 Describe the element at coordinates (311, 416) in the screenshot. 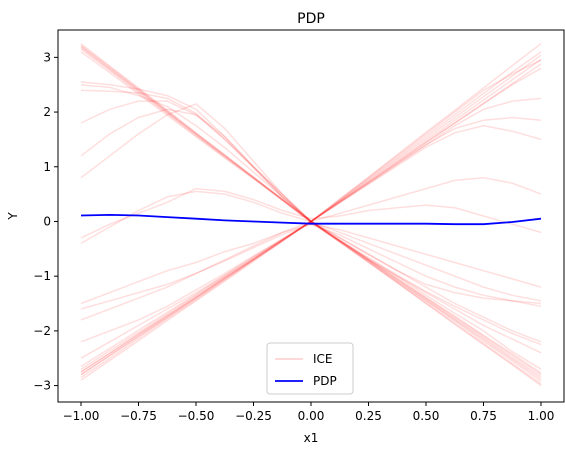

I see `x-tick-label: 0.00` at that location.